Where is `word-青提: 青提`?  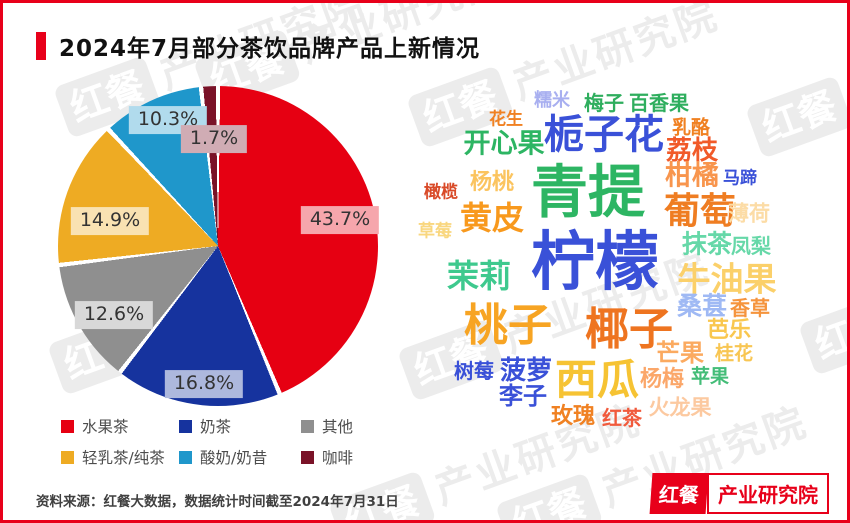
word-青提: 青提 is located at coordinates (588, 192).